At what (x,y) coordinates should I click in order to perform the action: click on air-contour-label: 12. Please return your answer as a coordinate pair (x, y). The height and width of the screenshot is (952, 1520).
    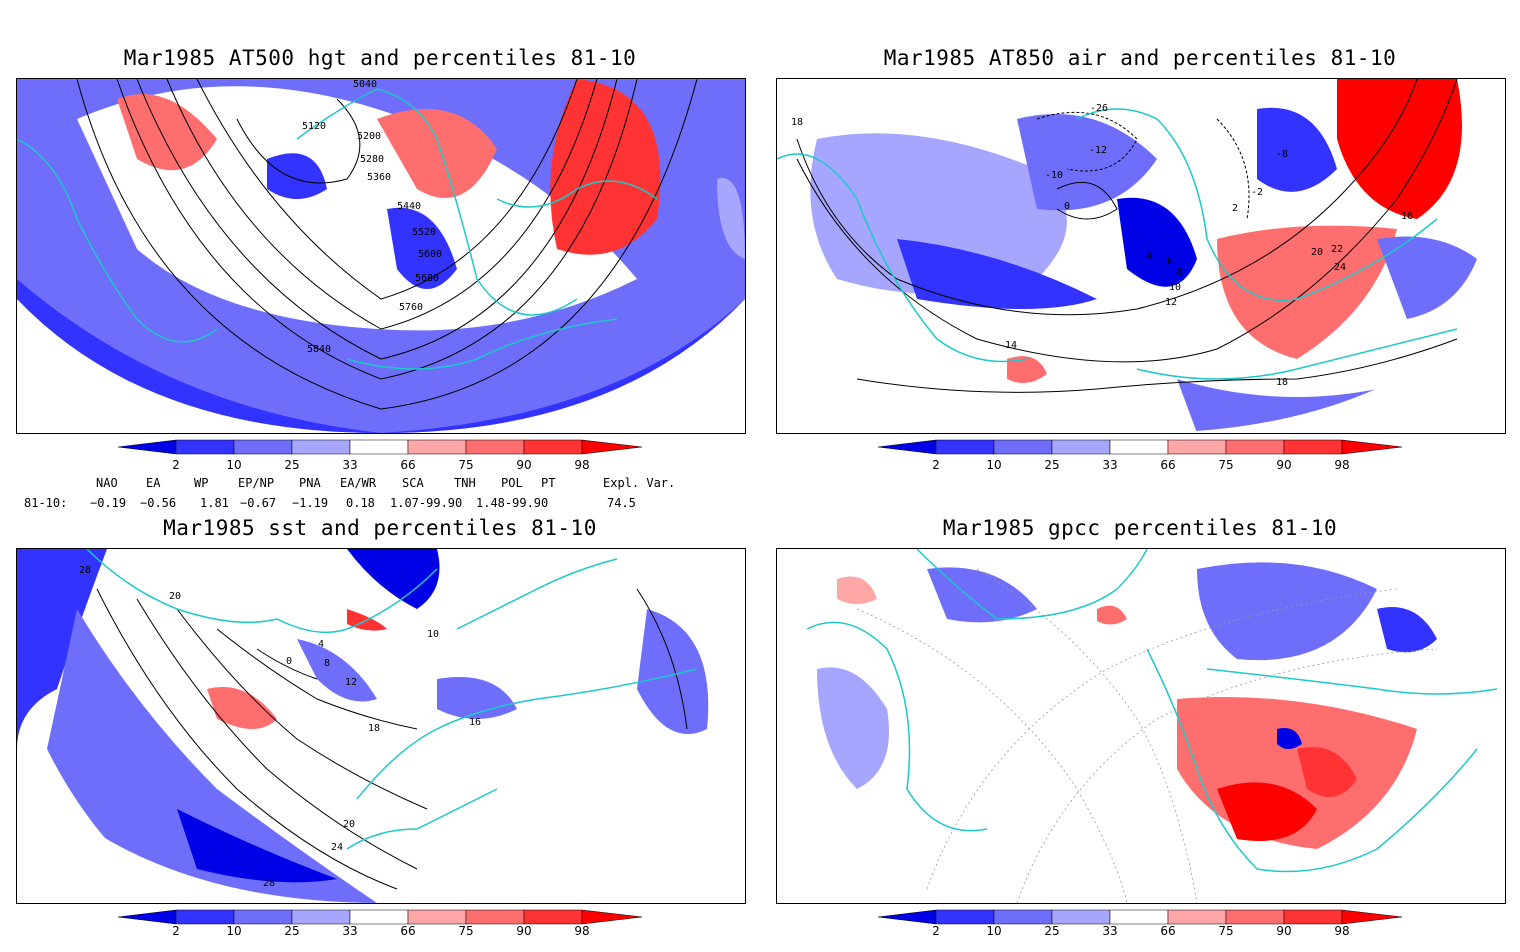
    Looking at the image, I should click on (1171, 302).